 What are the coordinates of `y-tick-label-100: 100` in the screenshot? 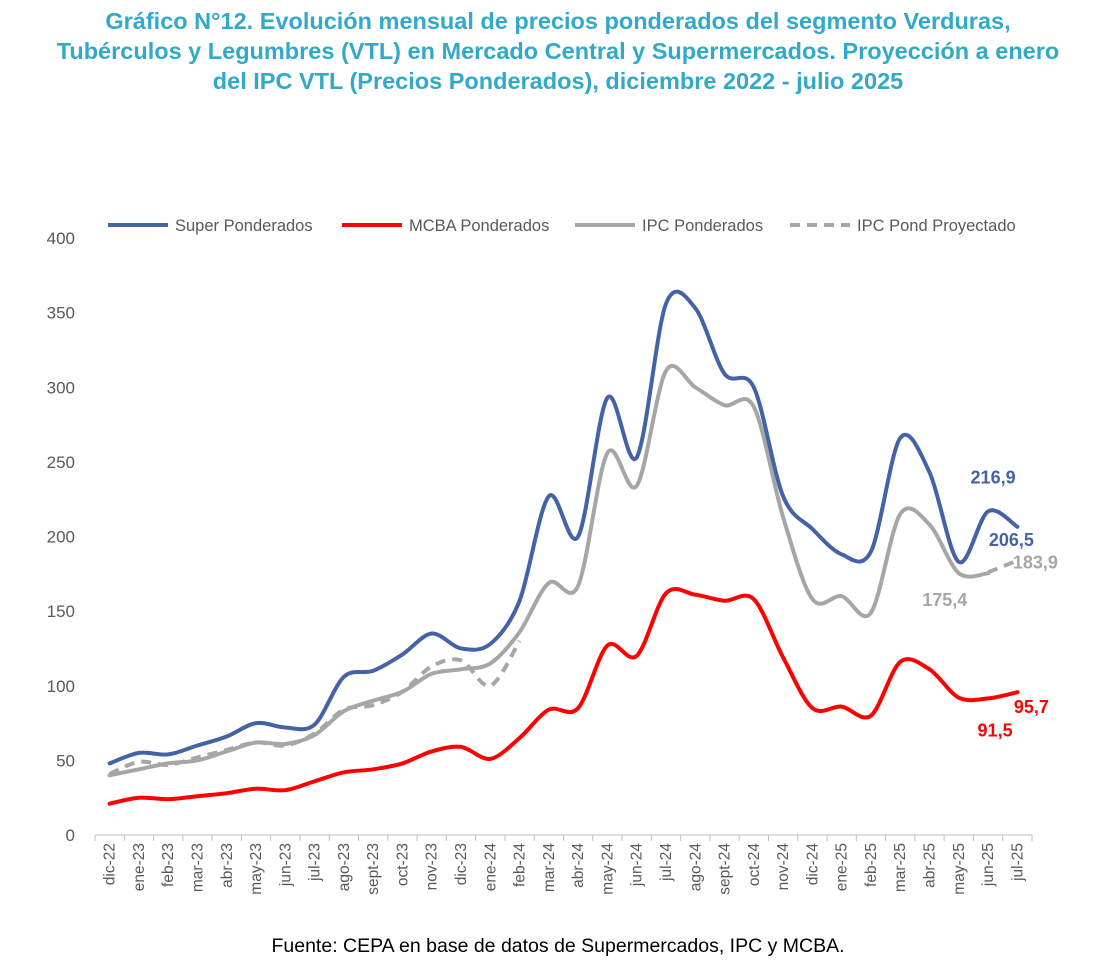 It's located at (61, 686).